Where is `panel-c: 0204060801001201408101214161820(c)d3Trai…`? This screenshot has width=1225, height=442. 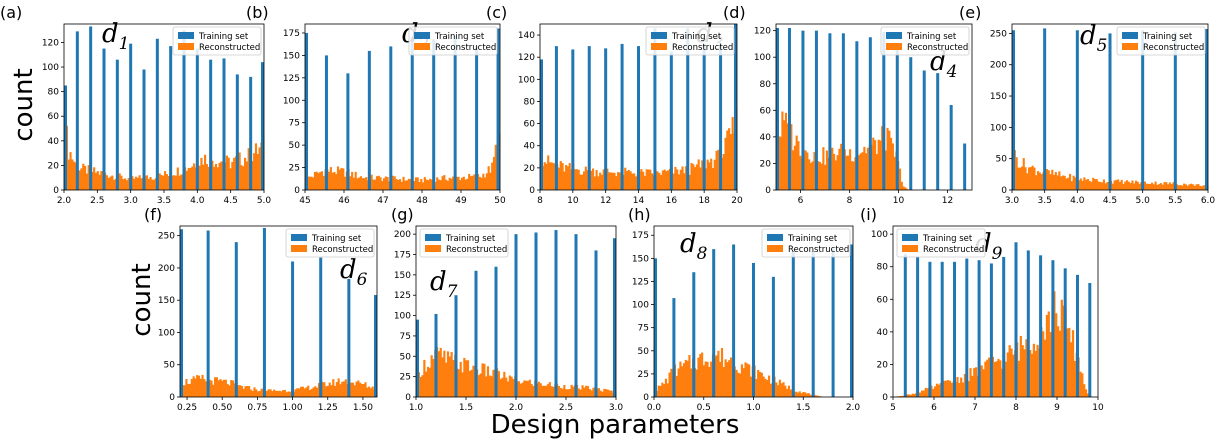 panel-c: 0204060801001201408101214161820(c)d3Trai… is located at coordinates (614, 104).